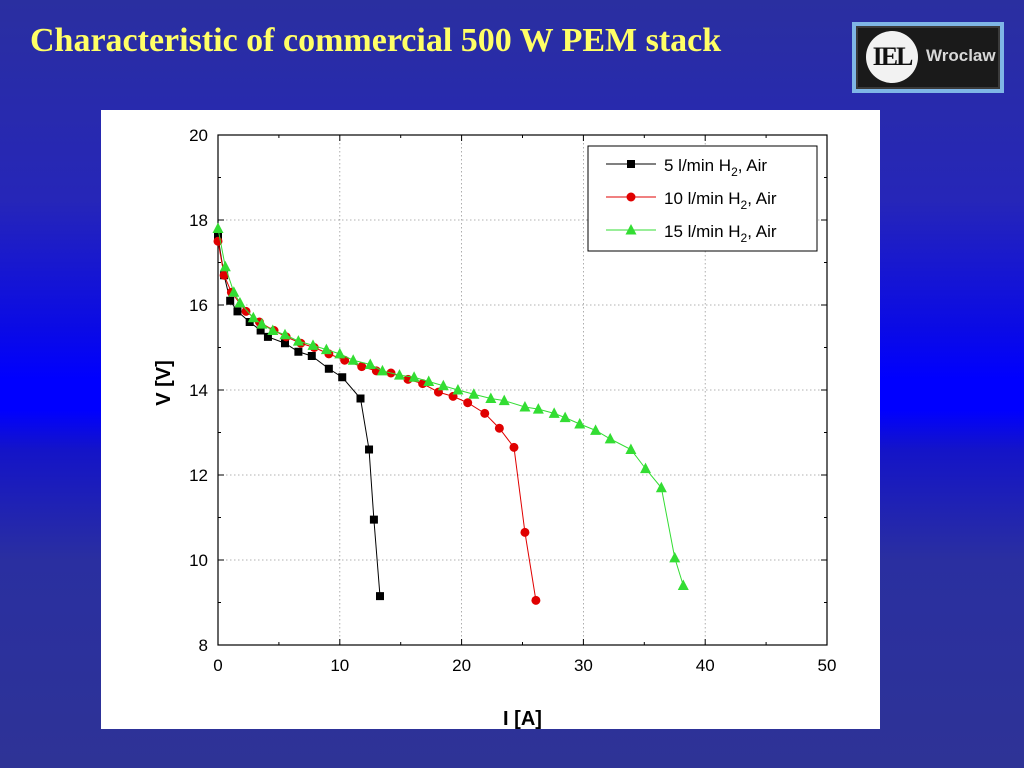 The height and width of the screenshot is (768, 1024). I want to click on x-tick-label: 50, so click(827, 665).